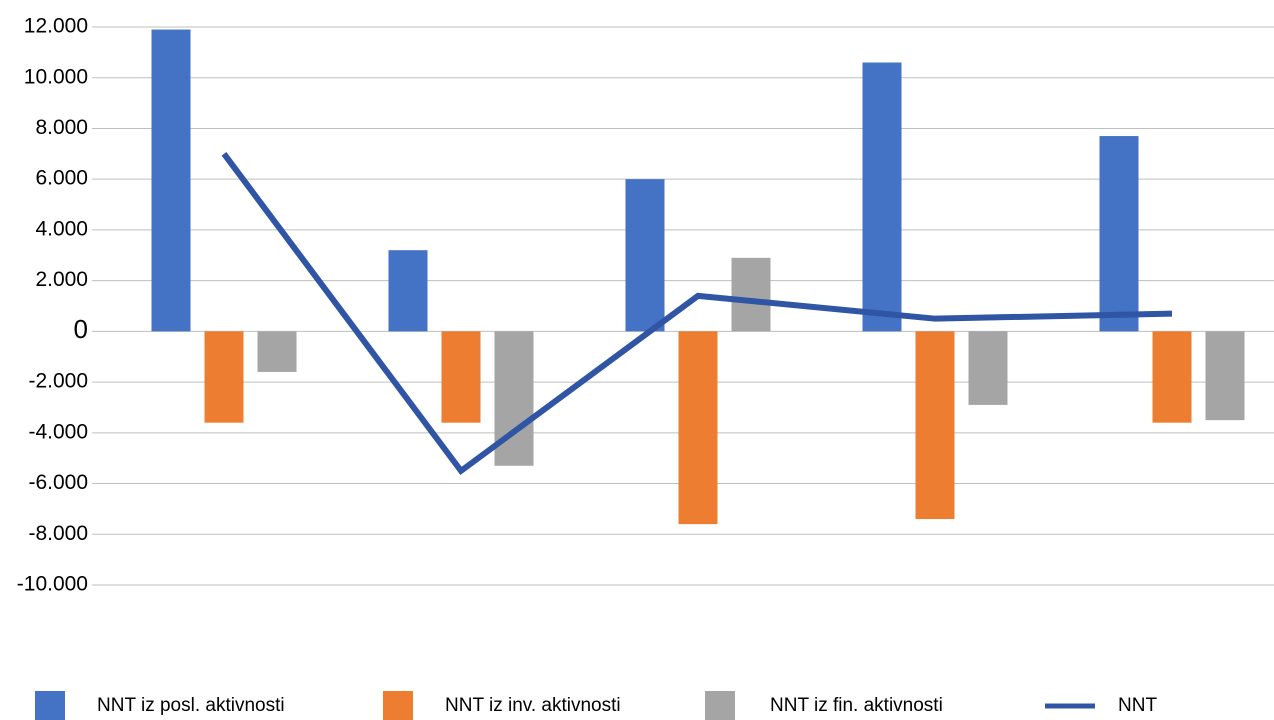 Image resolution: width=1274 pixels, height=720 pixels. Describe the element at coordinates (61, 127) in the screenshot. I see `y-tick-label: 8.000` at that location.